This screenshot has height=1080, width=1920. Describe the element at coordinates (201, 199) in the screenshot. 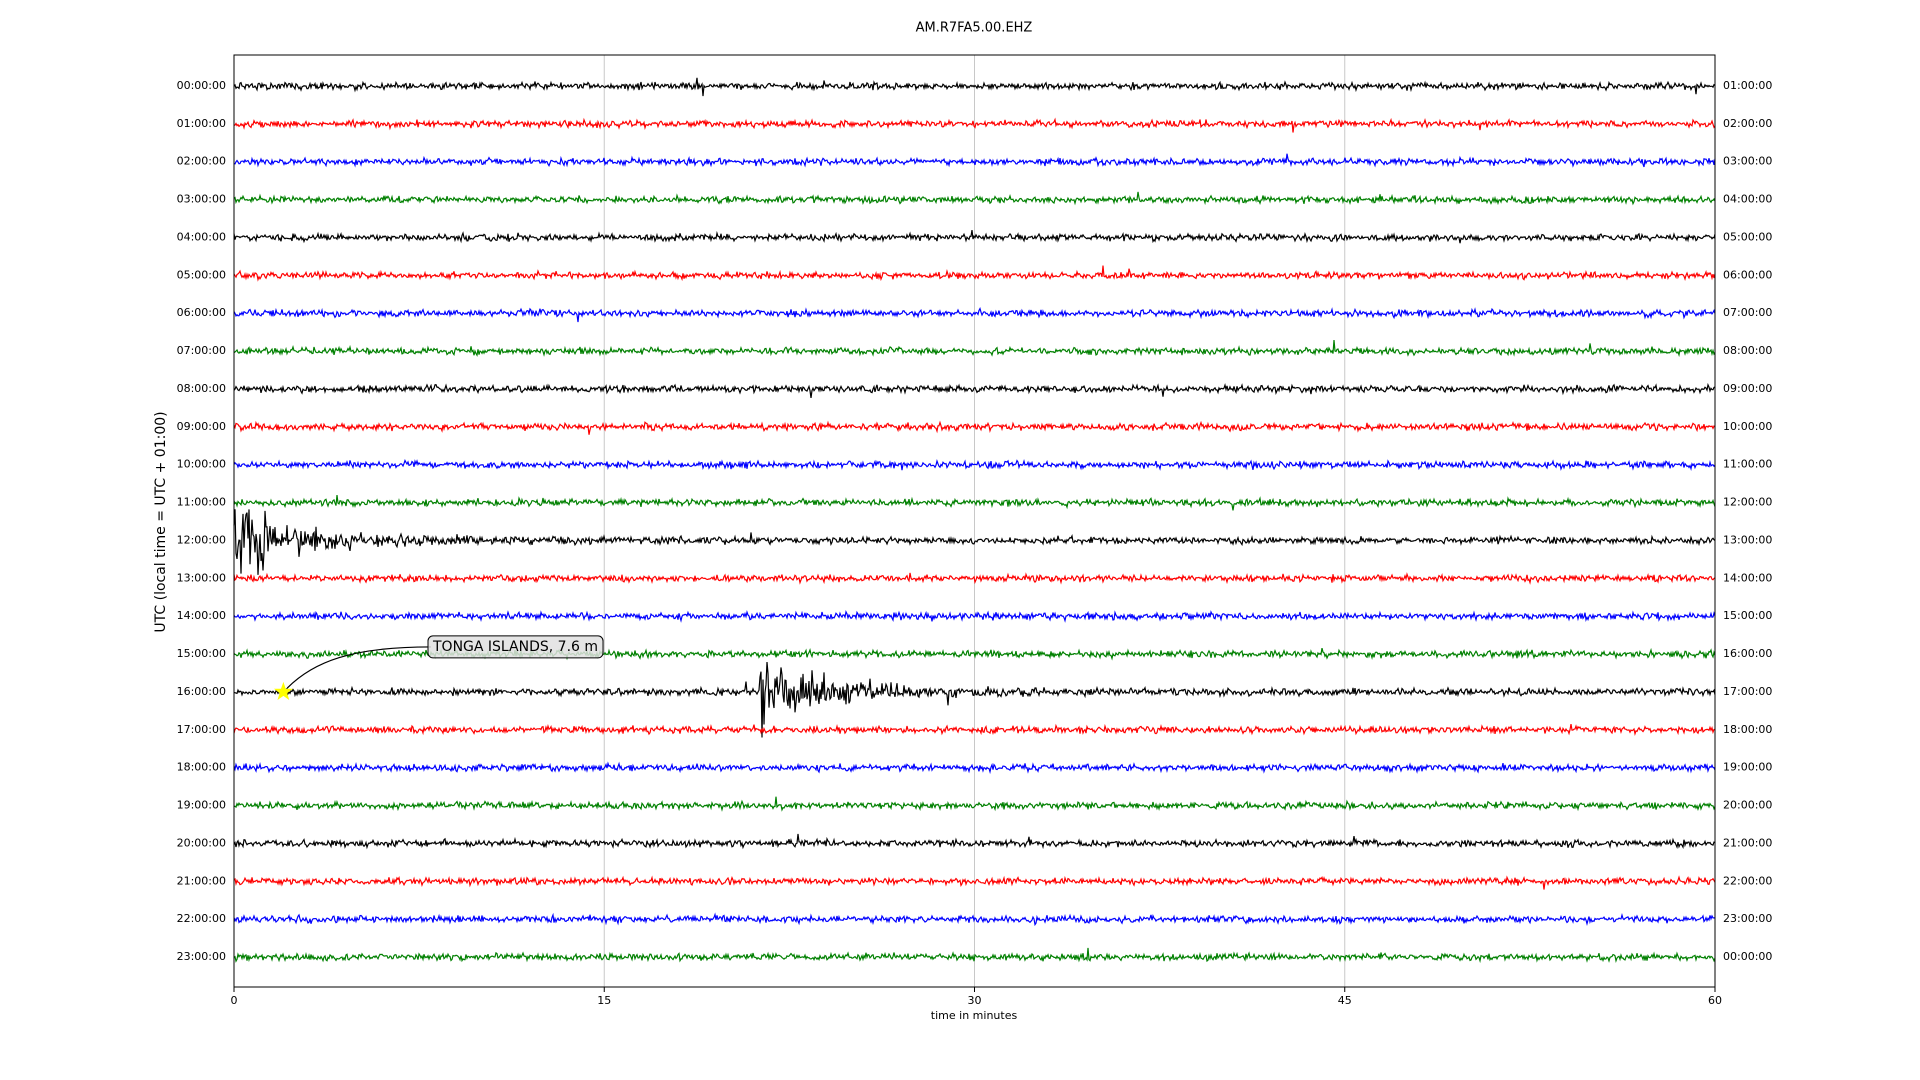

I see `row-label-left: 03:00:00` at that location.